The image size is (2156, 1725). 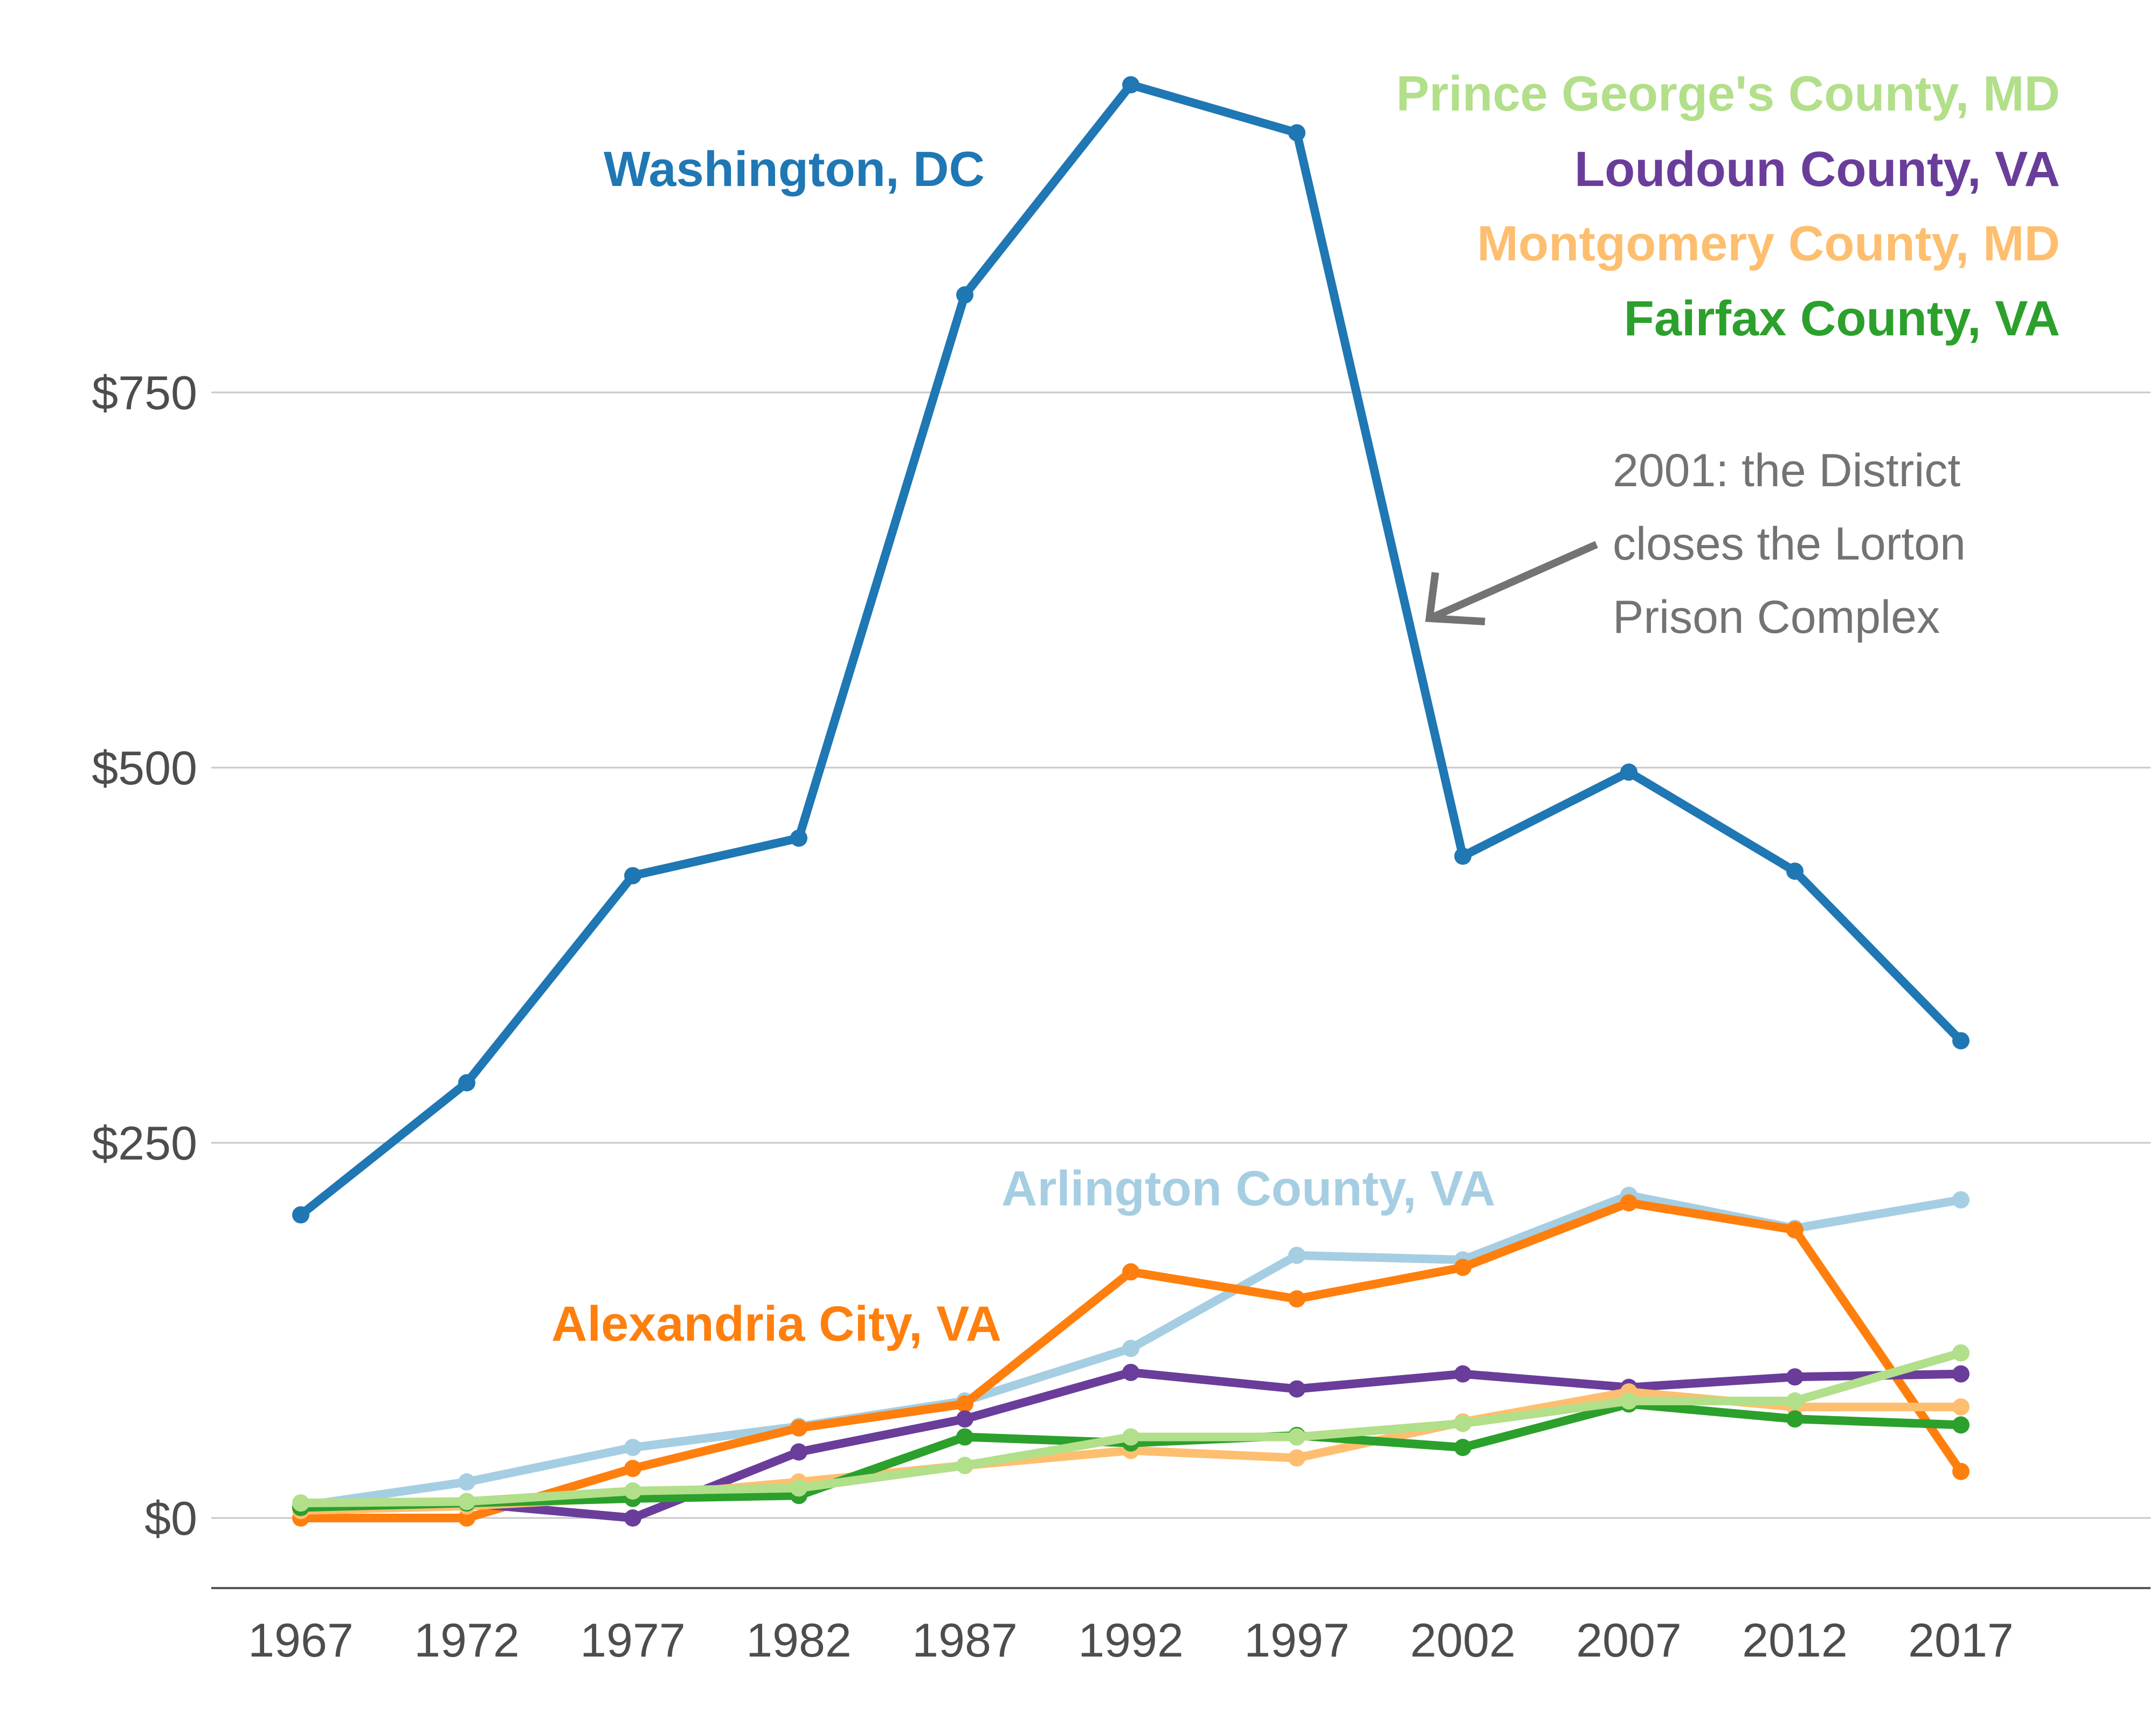 I want to click on y-tick-label: $250, so click(x=144, y=1143).